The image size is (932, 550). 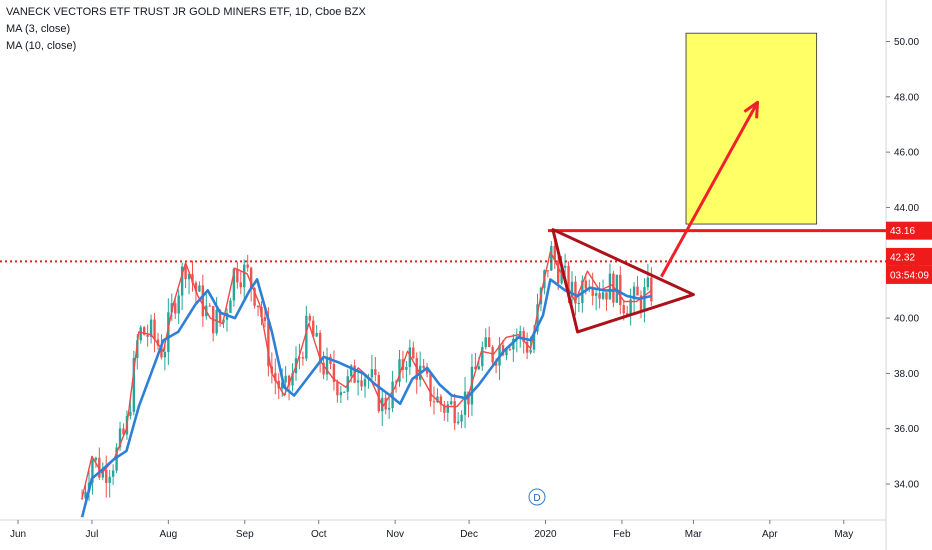 What do you see at coordinates (18, 534) in the screenshot?
I see `x-tick-label: Jun` at bounding box center [18, 534].